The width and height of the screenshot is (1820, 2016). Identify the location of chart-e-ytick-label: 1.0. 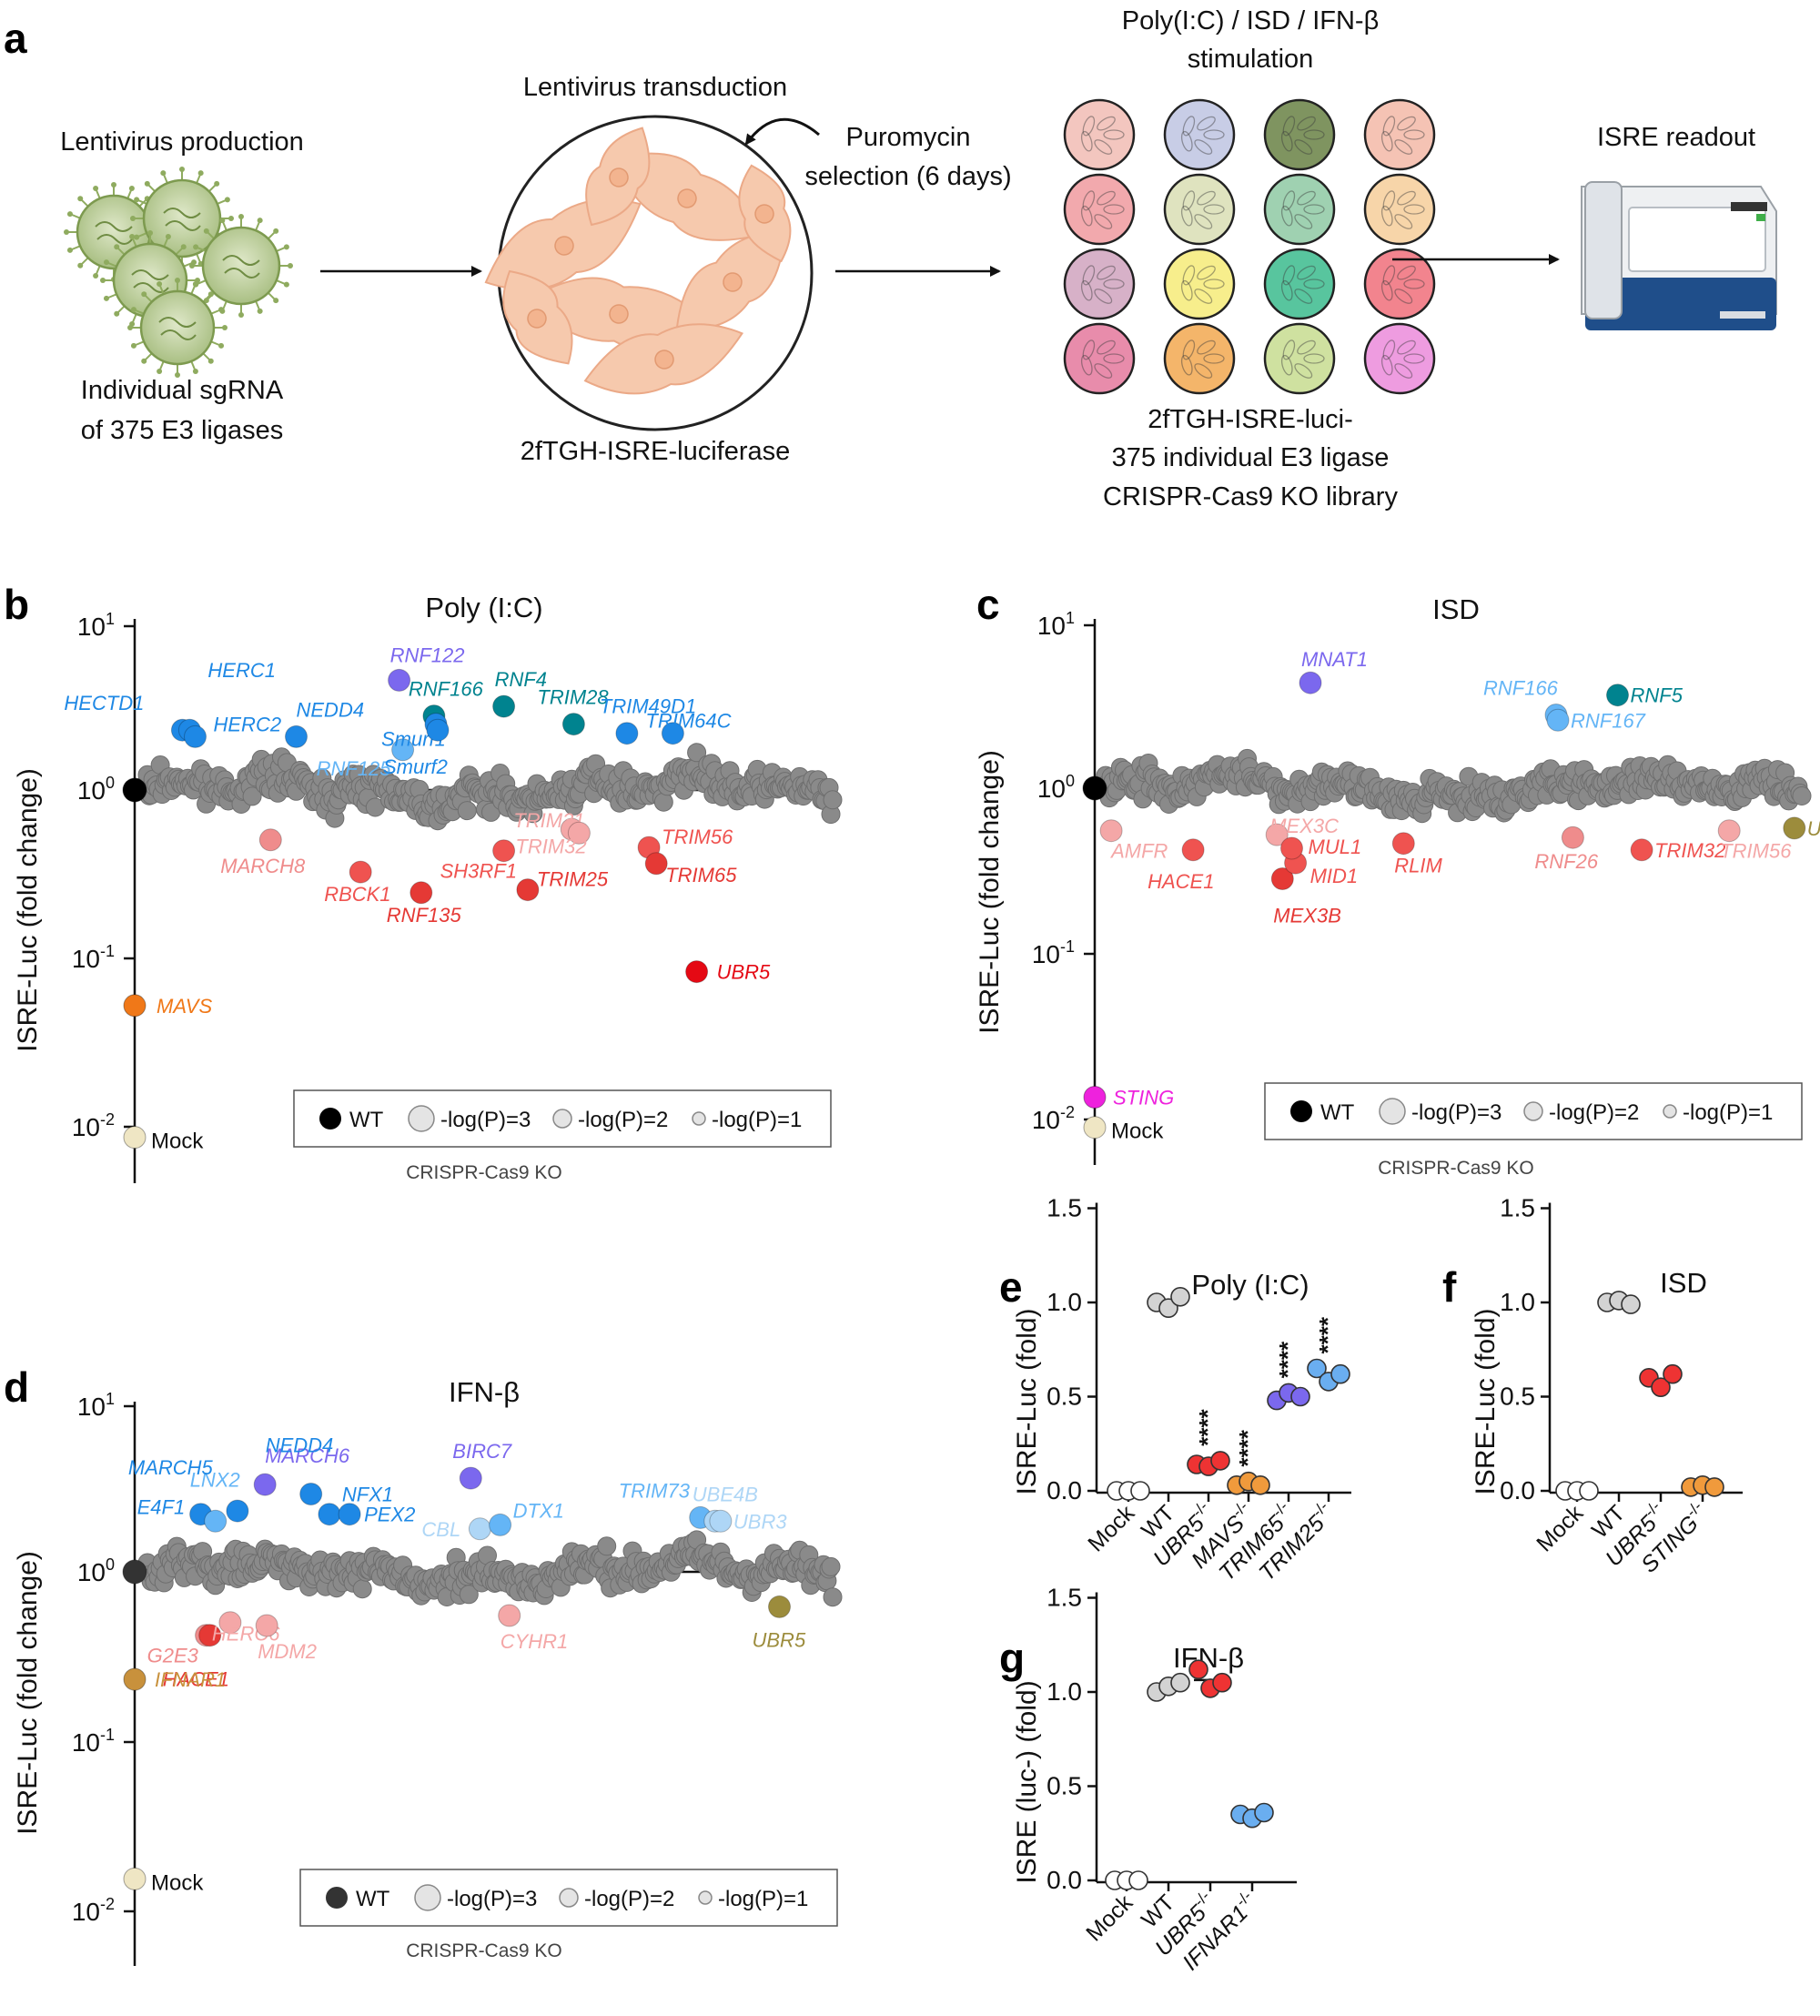
(1064, 1302).